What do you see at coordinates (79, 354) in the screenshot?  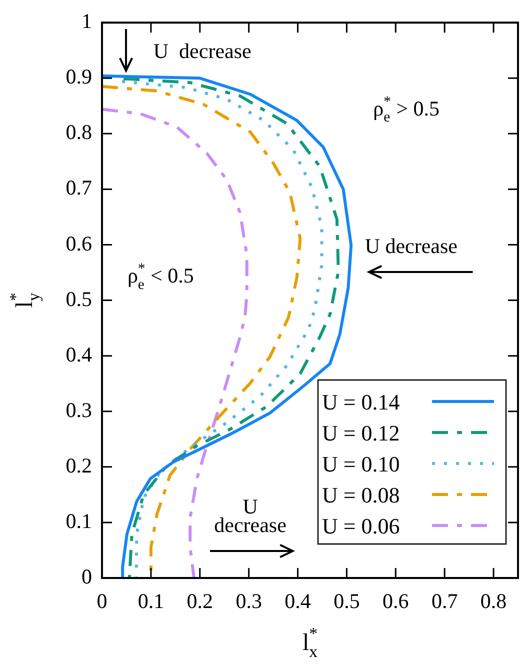 I see `y-tick-label: 0.4` at bounding box center [79, 354].